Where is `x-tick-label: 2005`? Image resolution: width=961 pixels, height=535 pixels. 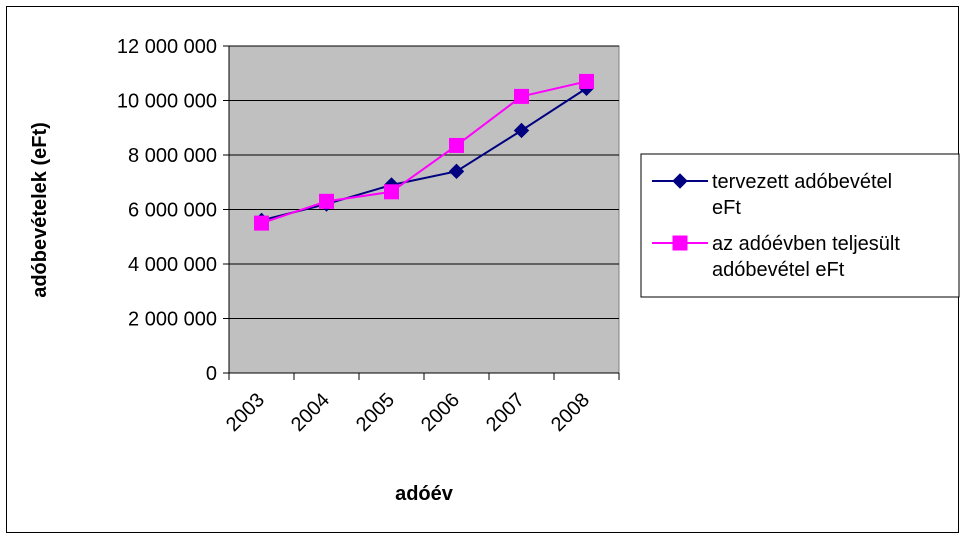
x-tick-label: 2005 is located at coordinates (375, 412).